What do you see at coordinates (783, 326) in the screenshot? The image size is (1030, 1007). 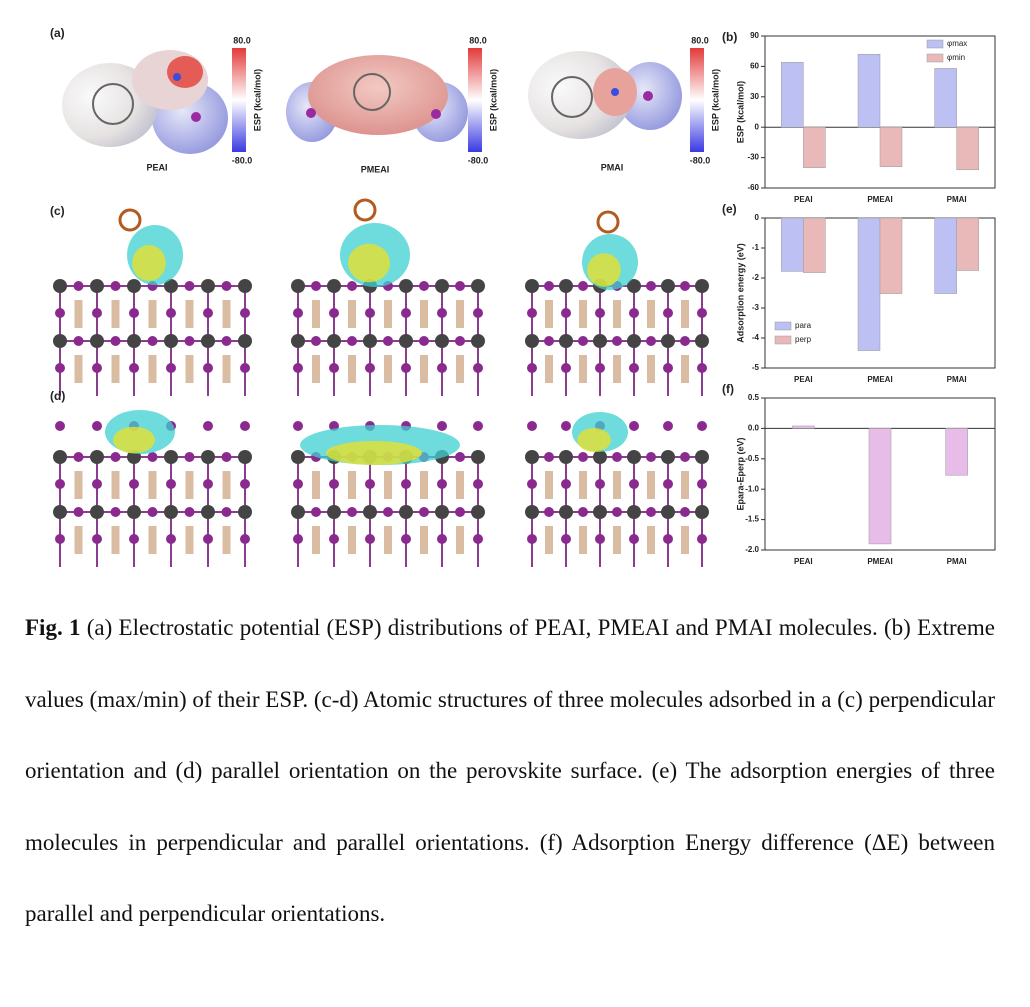 I see `legend-swatch` at bounding box center [783, 326].